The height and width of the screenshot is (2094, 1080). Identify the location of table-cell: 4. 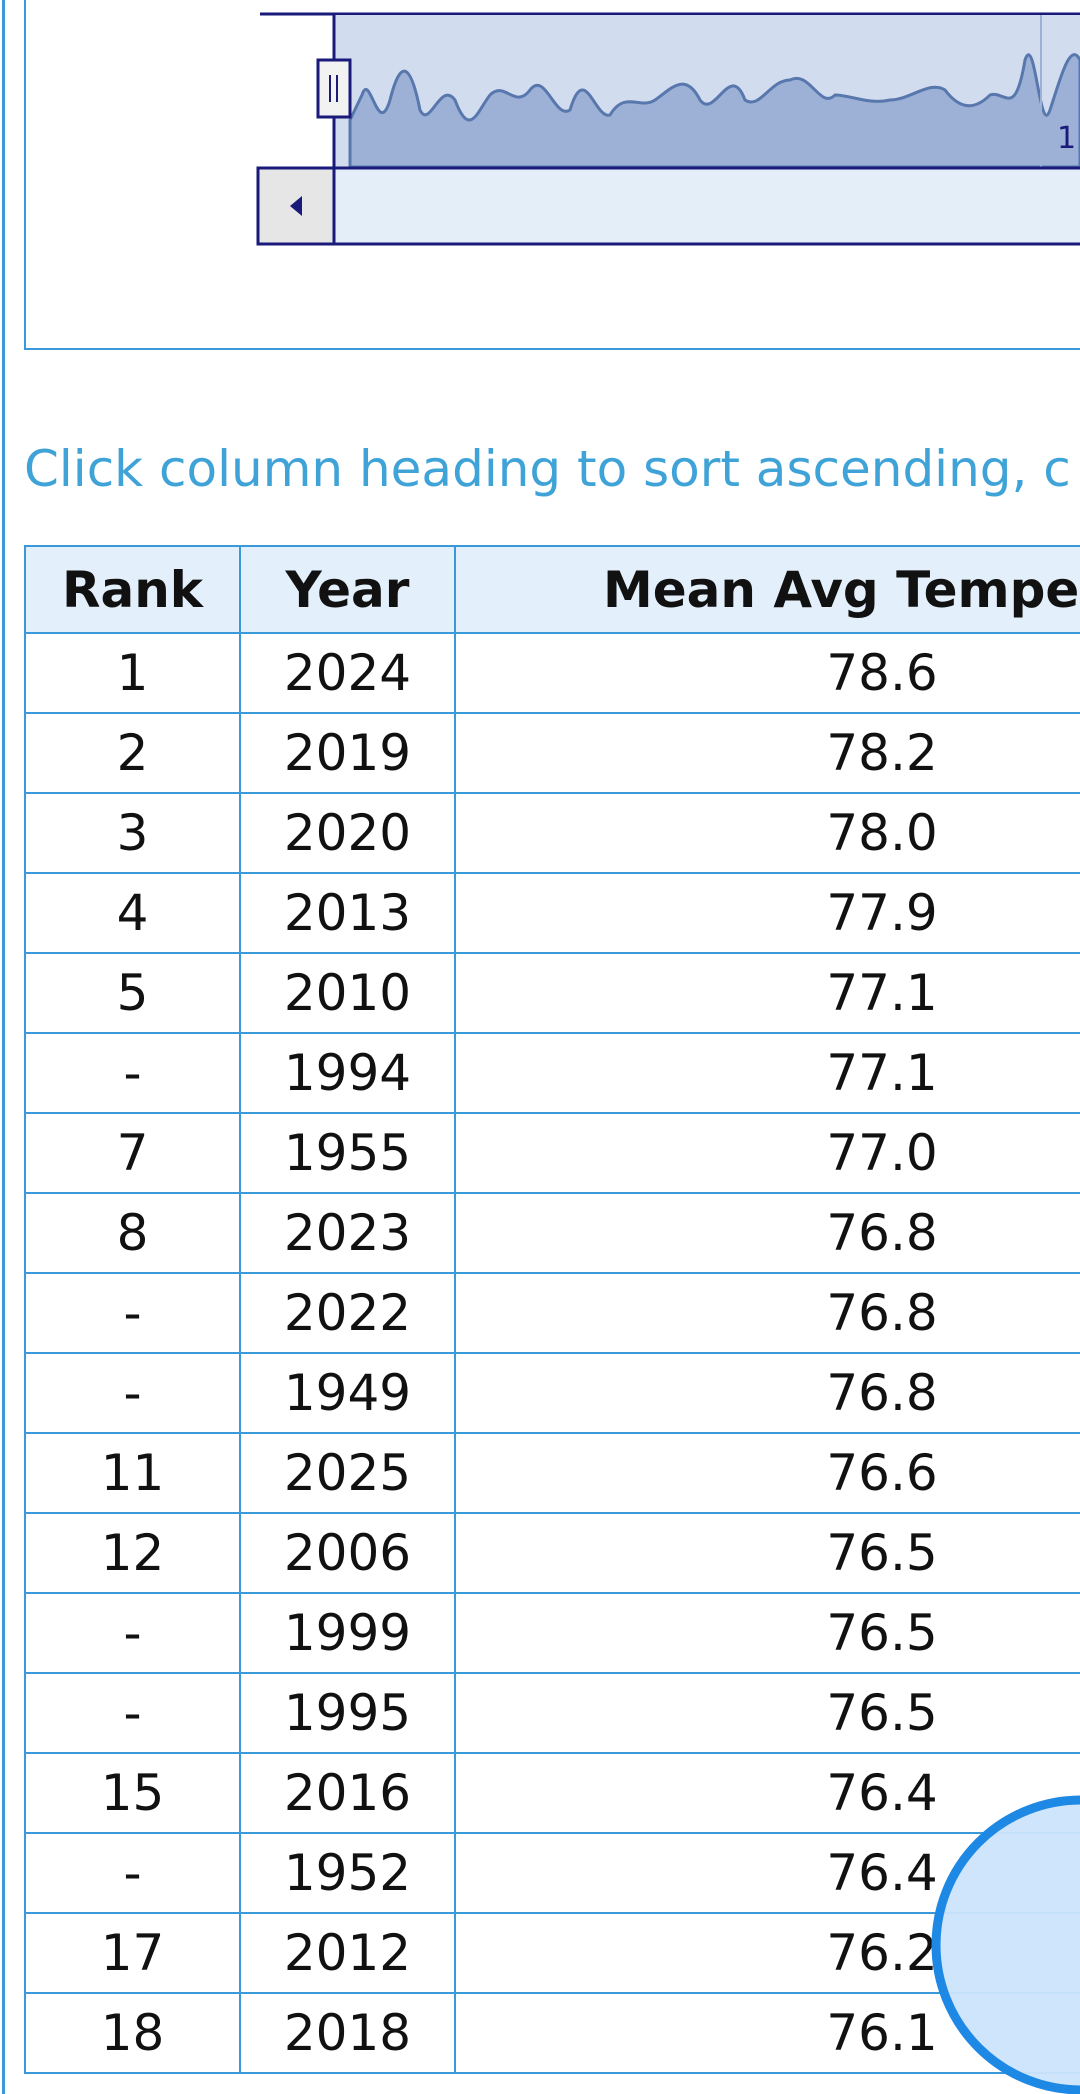
(132, 913).